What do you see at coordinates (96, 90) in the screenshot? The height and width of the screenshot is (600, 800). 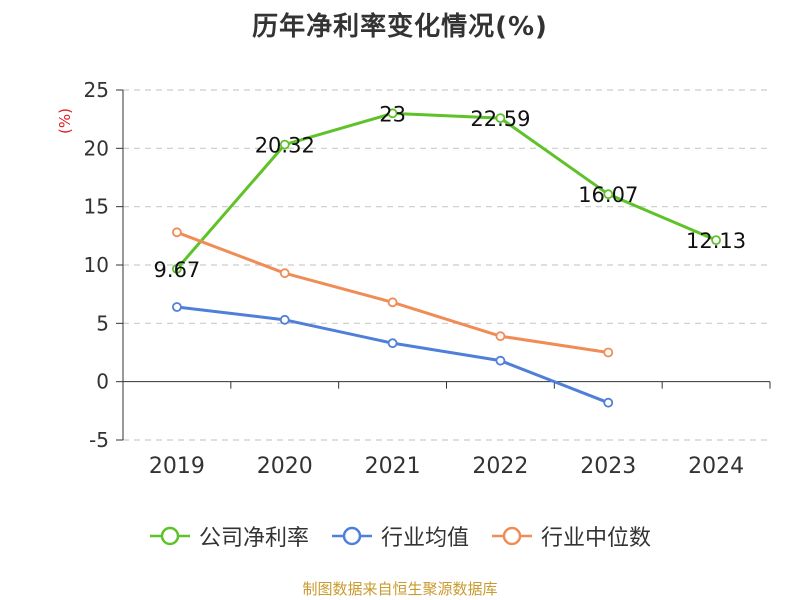 I see `y-tick-label: 25` at bounding box center [96, 90].